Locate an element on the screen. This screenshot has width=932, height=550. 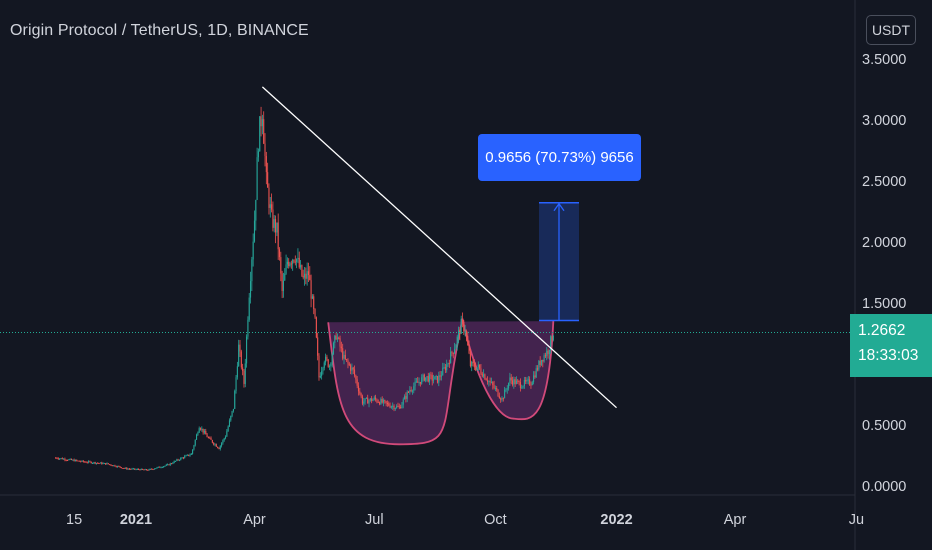
price-tick-label: 1.5000 is located at coordinates (884, 304).